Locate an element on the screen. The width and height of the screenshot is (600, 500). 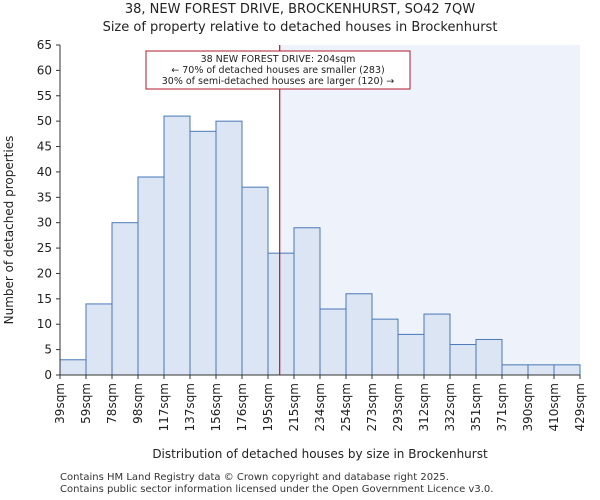
bar-234sqm is located at coordinates (333, 342).